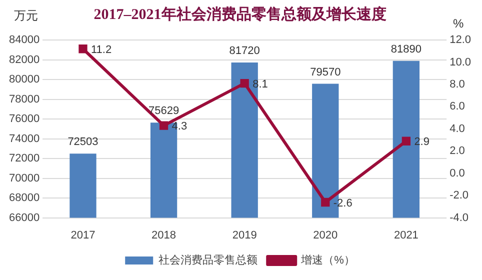 Image resolution: width=482 pixels, height=280 pixels. I want to click on y-tick-label: 68000, so click(24, 198).